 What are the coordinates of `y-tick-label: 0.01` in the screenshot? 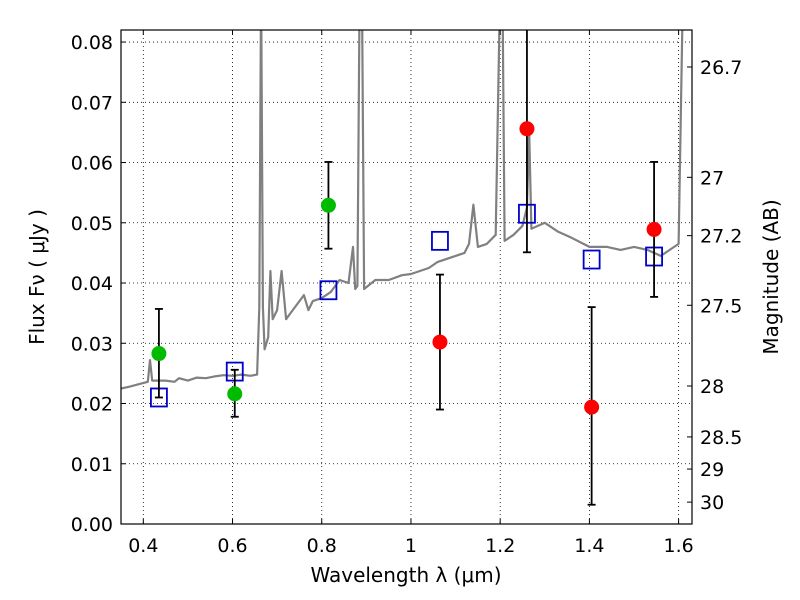 It's located at (92, 465).